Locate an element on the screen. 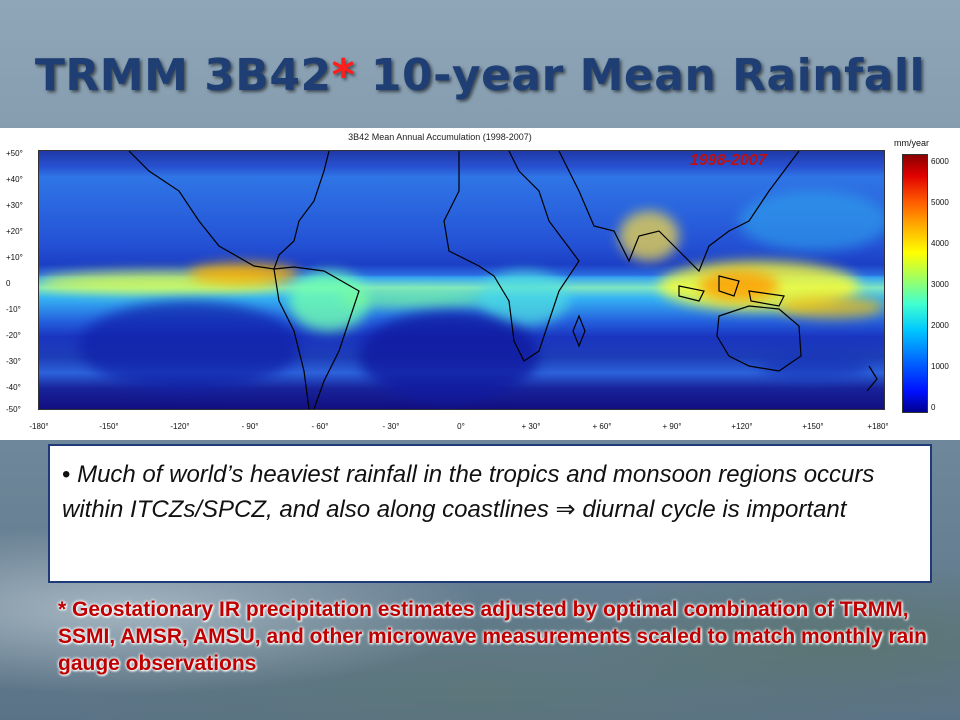  lon-tick: +180° is located at coordinates (878, 426).